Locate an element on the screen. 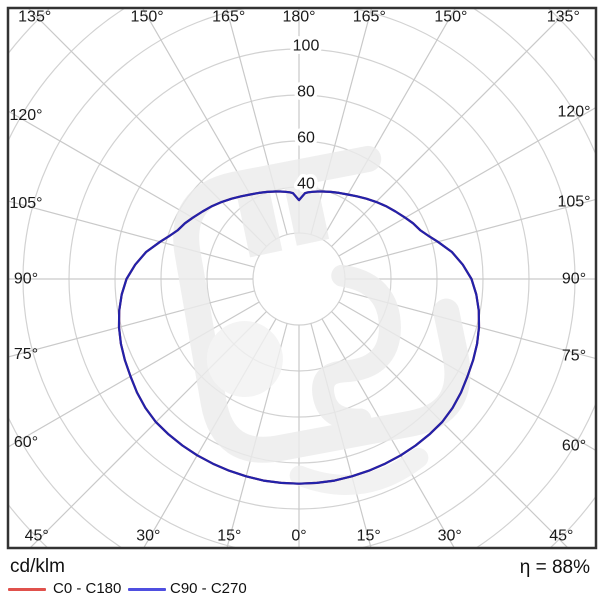 This screenshot has height=600, width=600. angle-tick-label: 180° is located at coordinates (298, 17).